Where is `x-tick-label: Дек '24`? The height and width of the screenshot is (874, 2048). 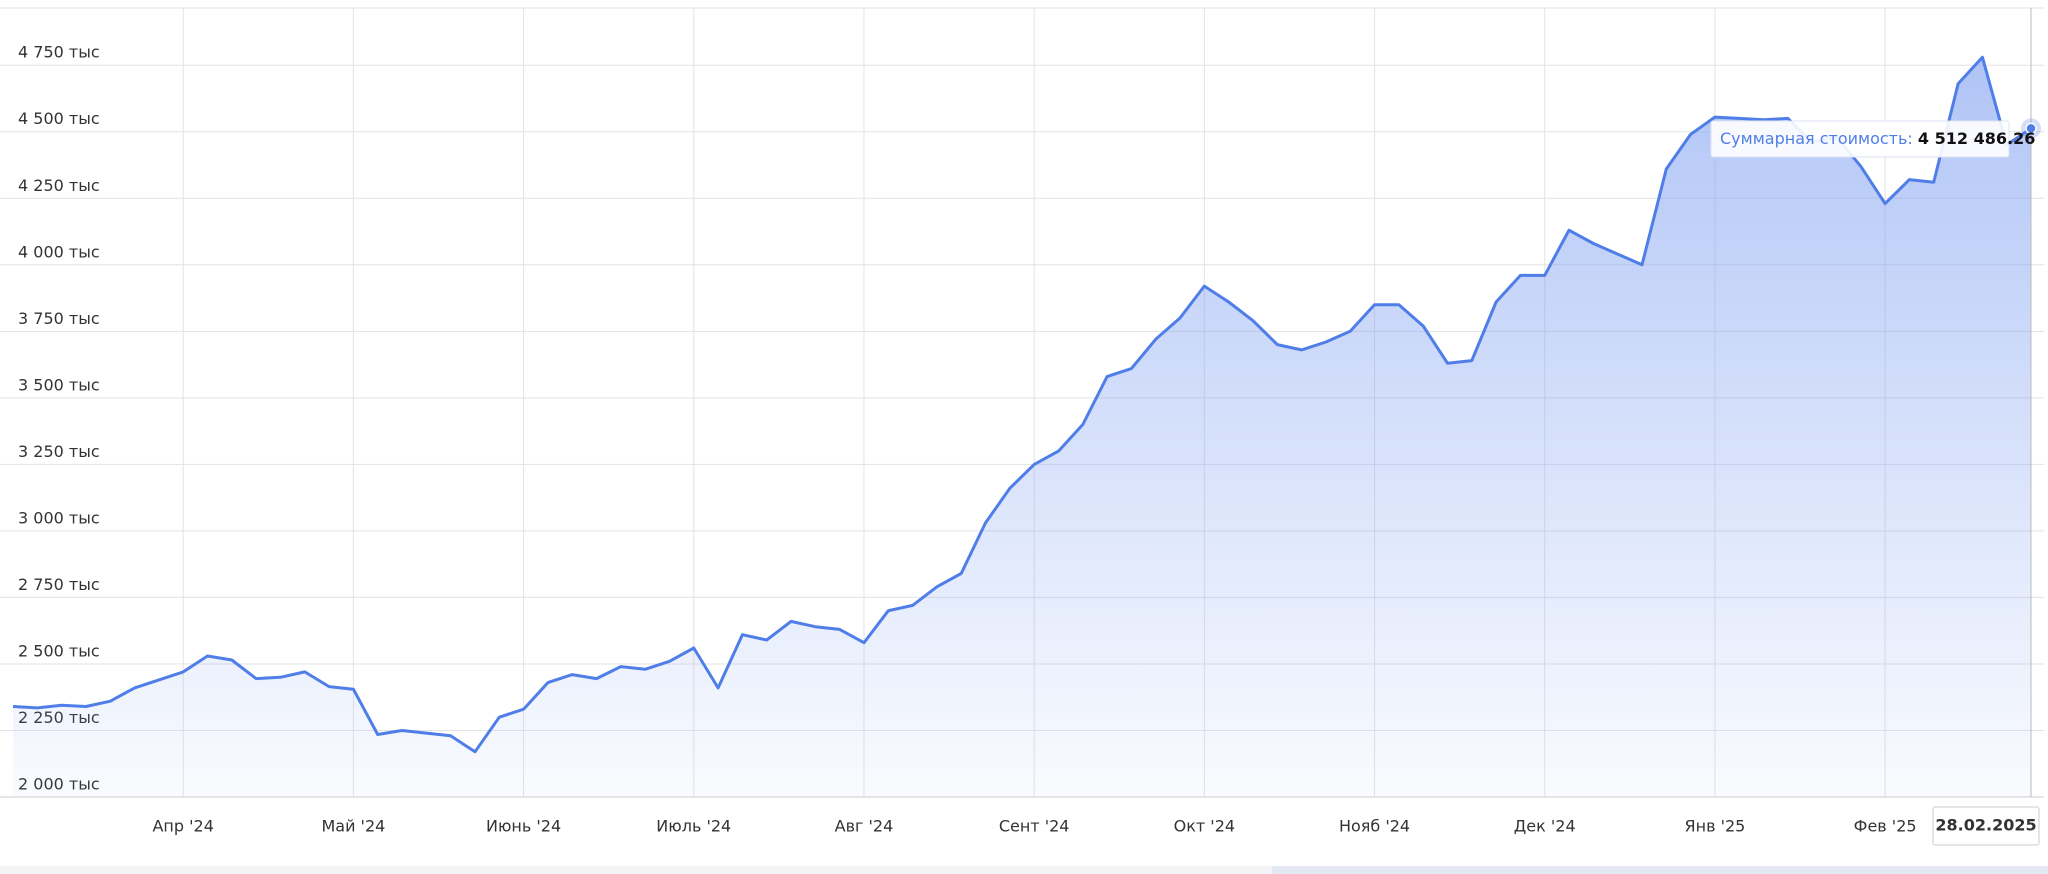 x-tick-label: Дек '24 is located at coordinates (1545, 826).